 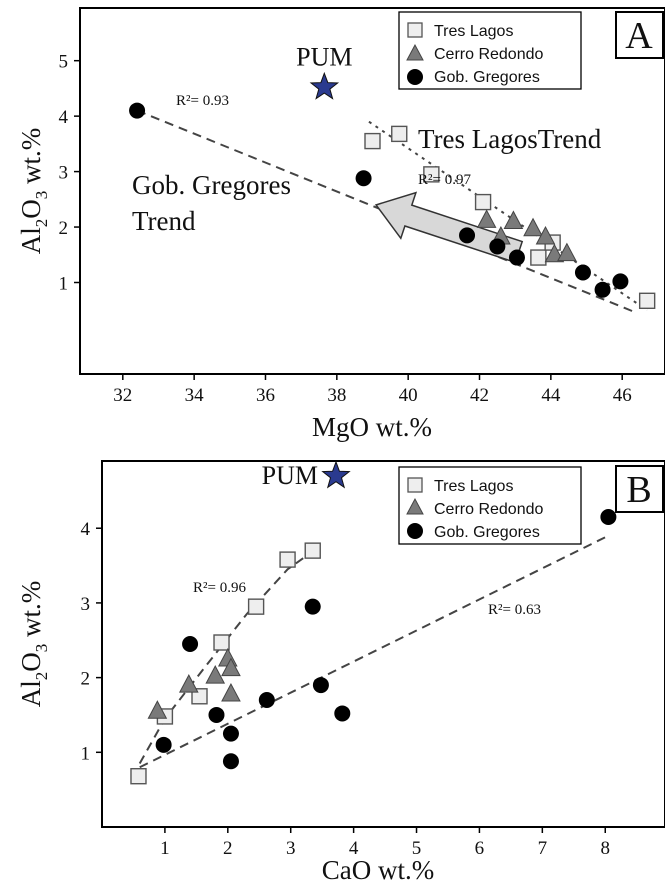 I want to click on annotation-trend: Trend, so click(x=164, y=221).